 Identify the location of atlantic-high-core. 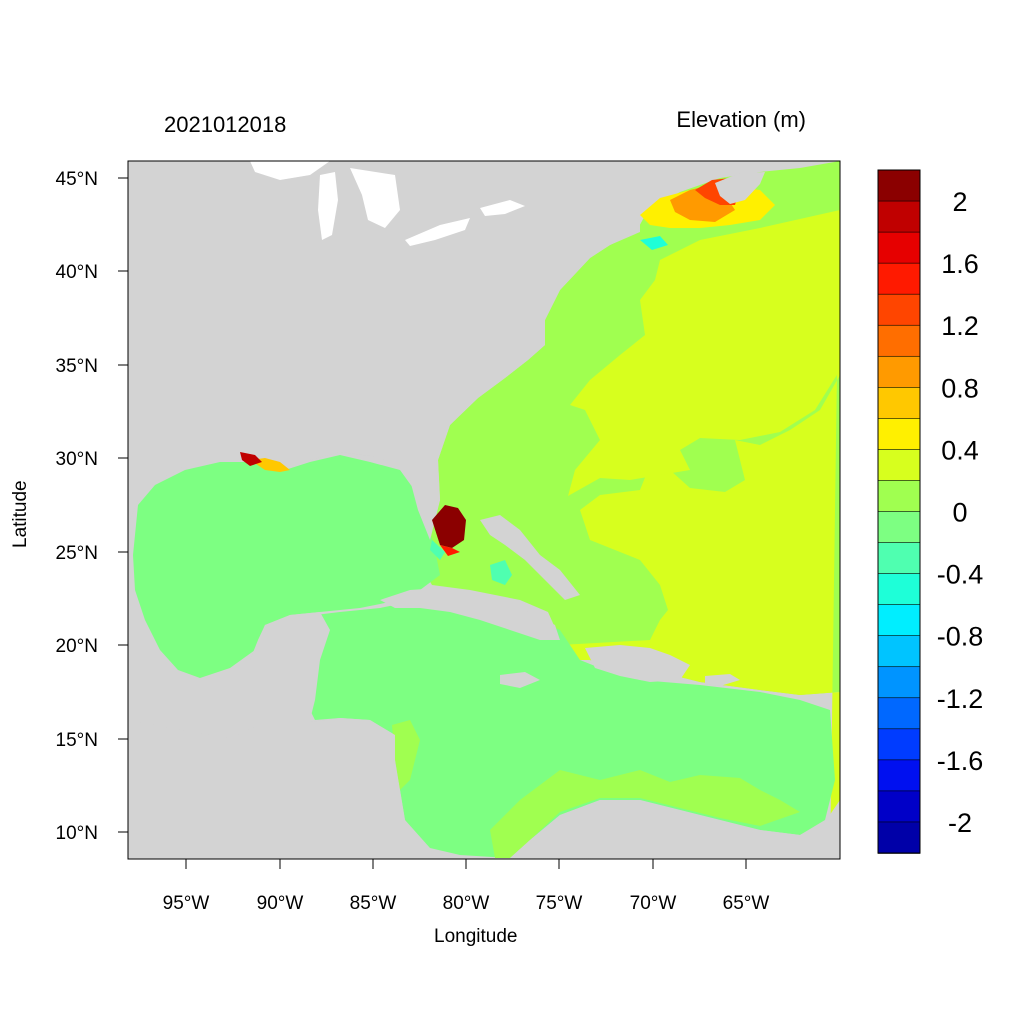
(704, 353).